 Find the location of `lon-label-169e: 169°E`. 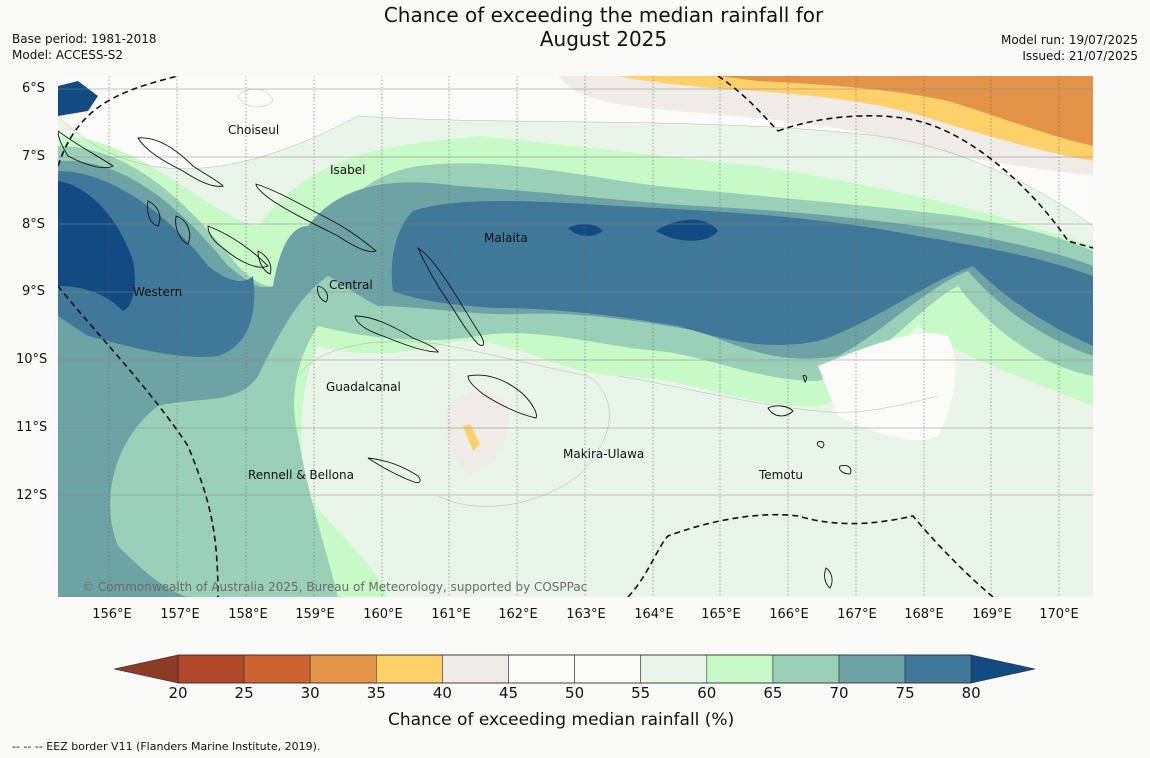

lon-label-169e: 169°E is located at coordinates (992, 614).